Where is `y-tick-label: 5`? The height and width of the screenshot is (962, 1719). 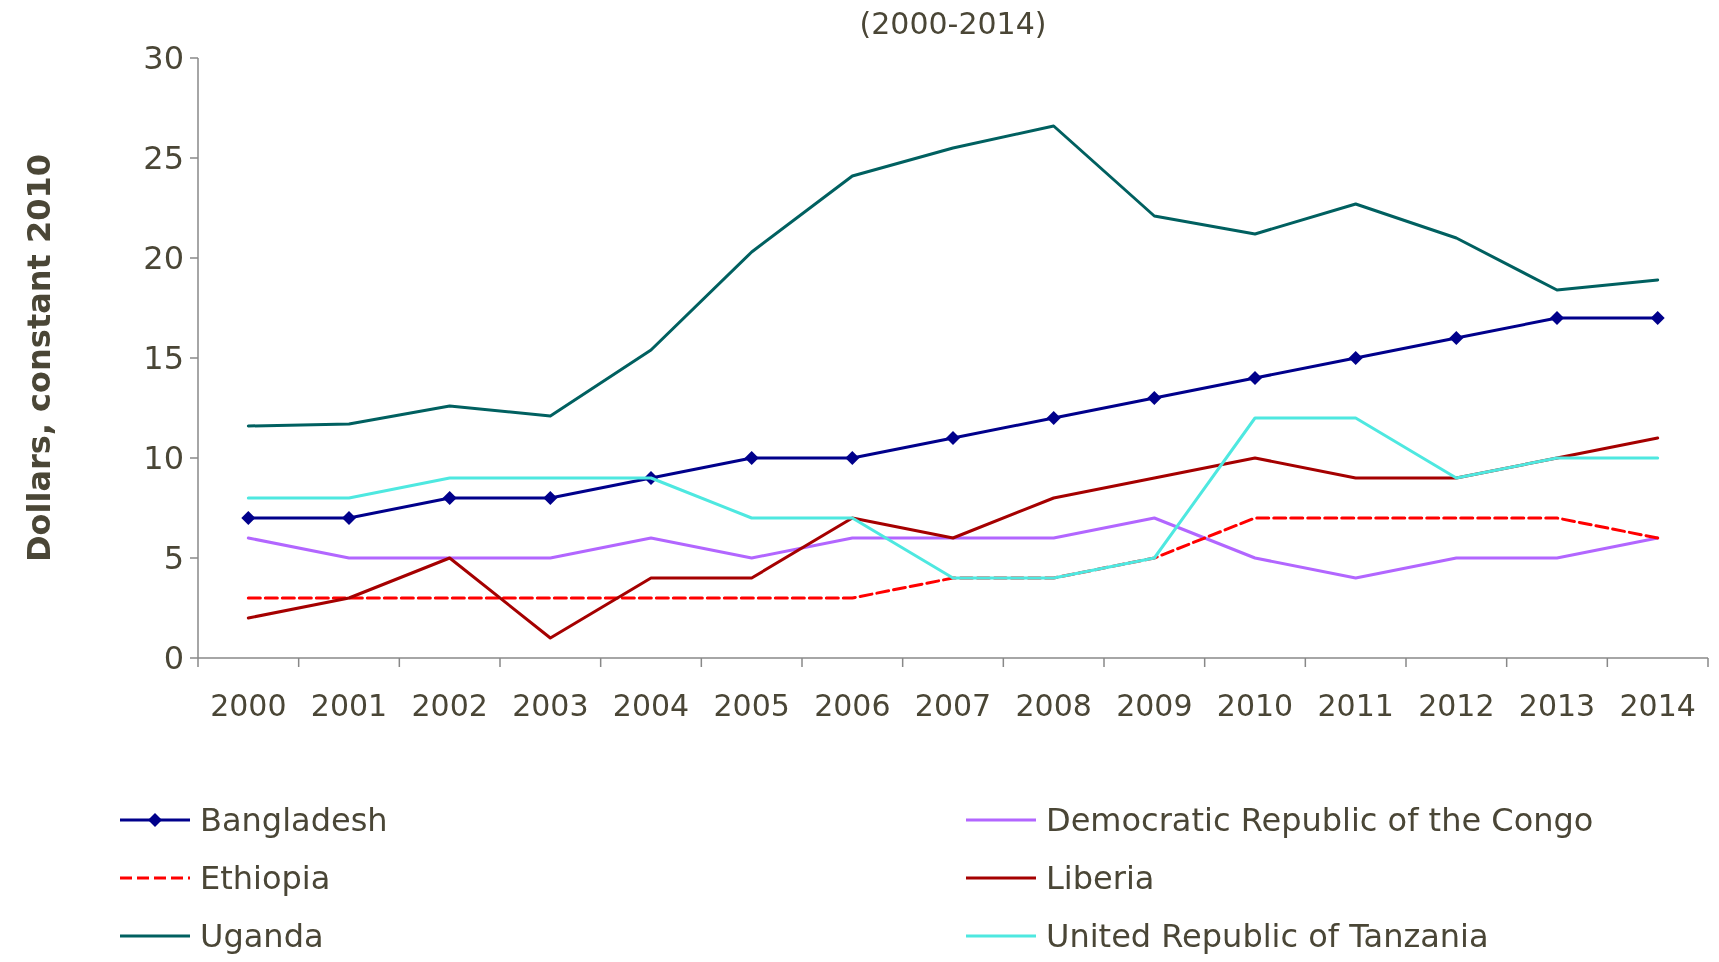 y-tick-label: 5 is located at coordinates (173, 558).